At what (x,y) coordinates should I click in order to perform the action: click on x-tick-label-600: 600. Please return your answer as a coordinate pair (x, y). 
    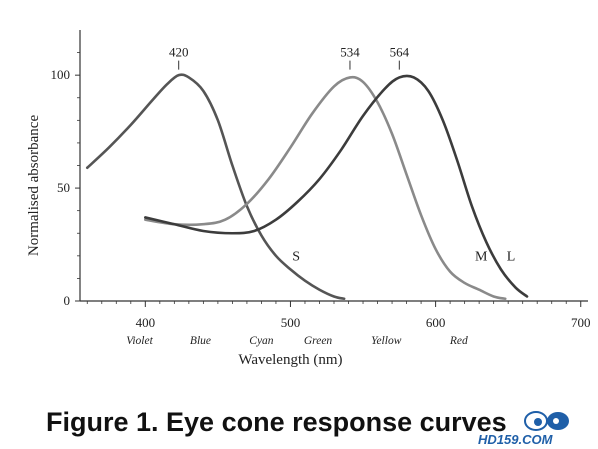
    Looking at the image, I should click on (436, 322).